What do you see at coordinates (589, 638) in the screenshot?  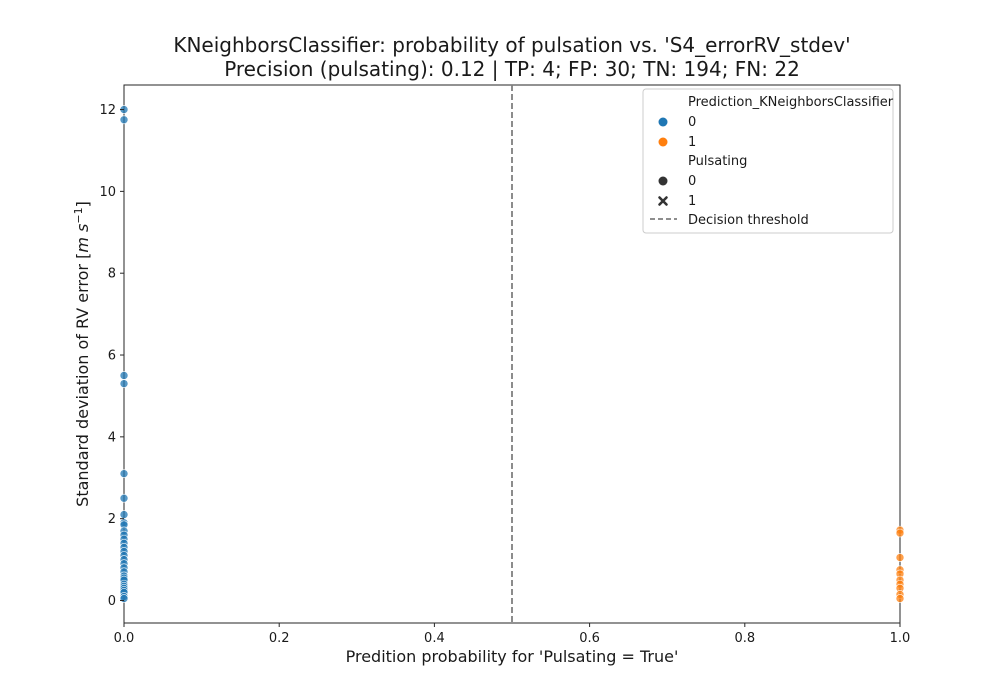 I see `x-tick-label: 0.6` at bounding box center [589, 638].